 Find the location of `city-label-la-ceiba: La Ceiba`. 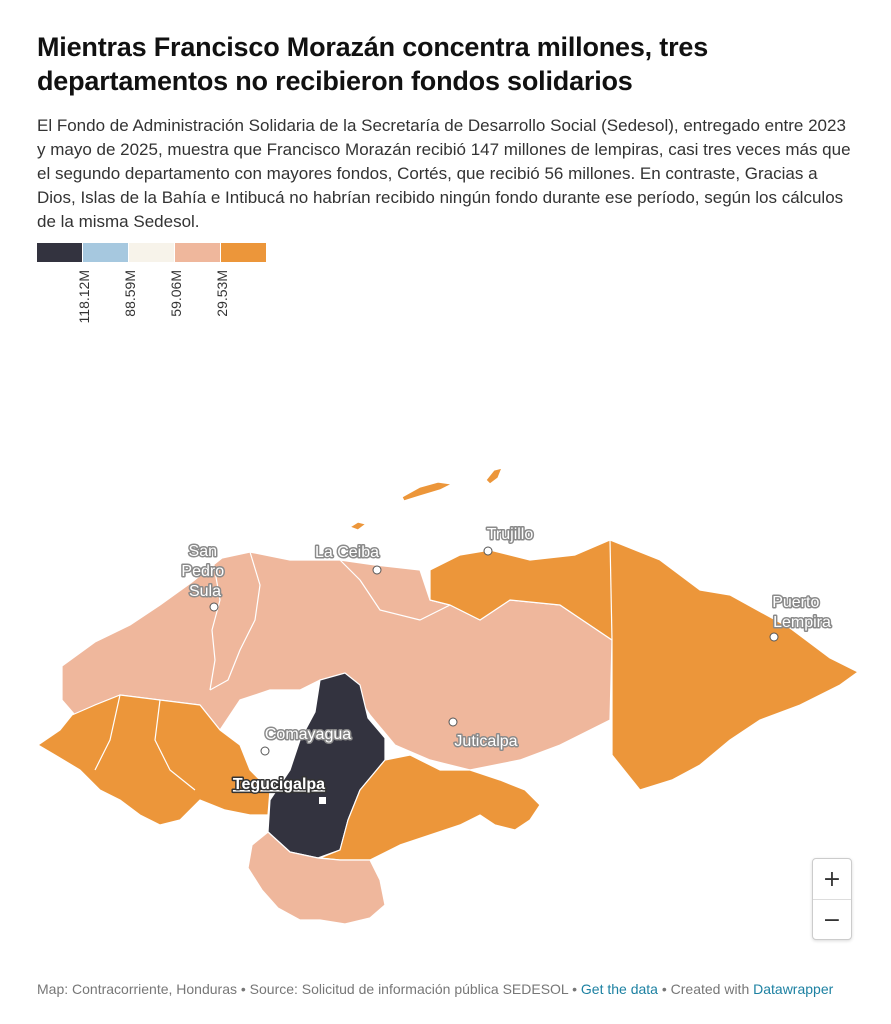

city-label-la-ceiba: La Ceiba is located at coordinates (347, 552).